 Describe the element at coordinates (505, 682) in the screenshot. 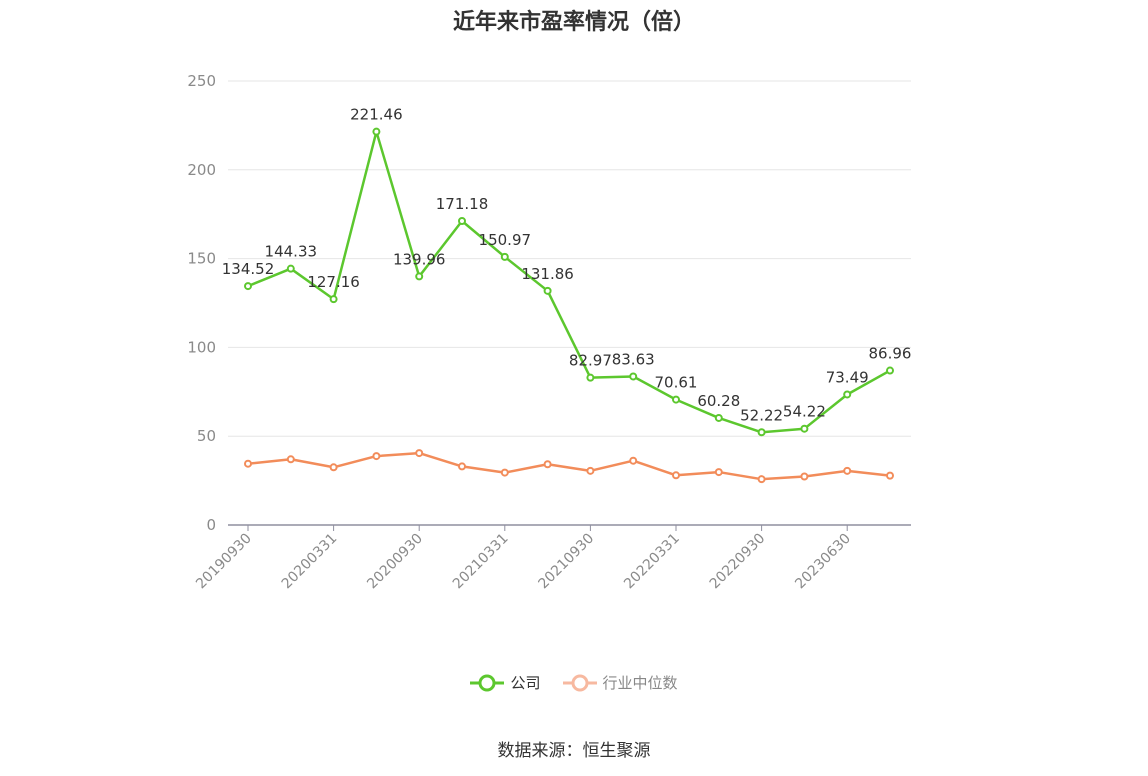

I see `legend-item-company: 公司` at that location.